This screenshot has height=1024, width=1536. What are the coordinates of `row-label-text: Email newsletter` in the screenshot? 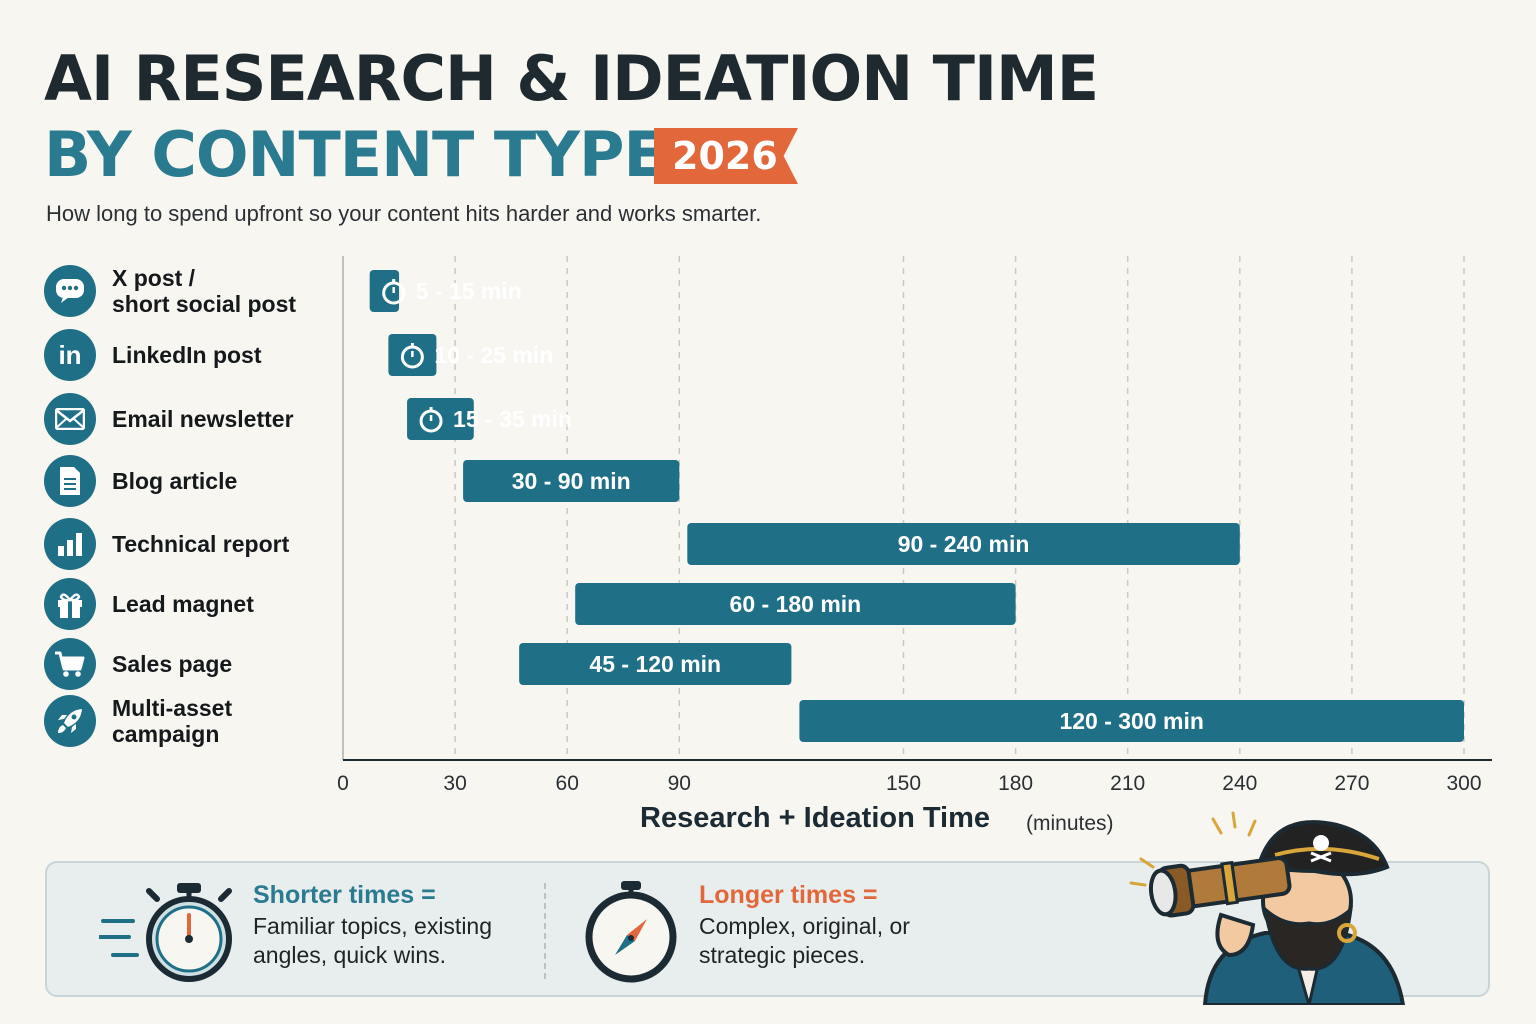 It's located at (203, 418).